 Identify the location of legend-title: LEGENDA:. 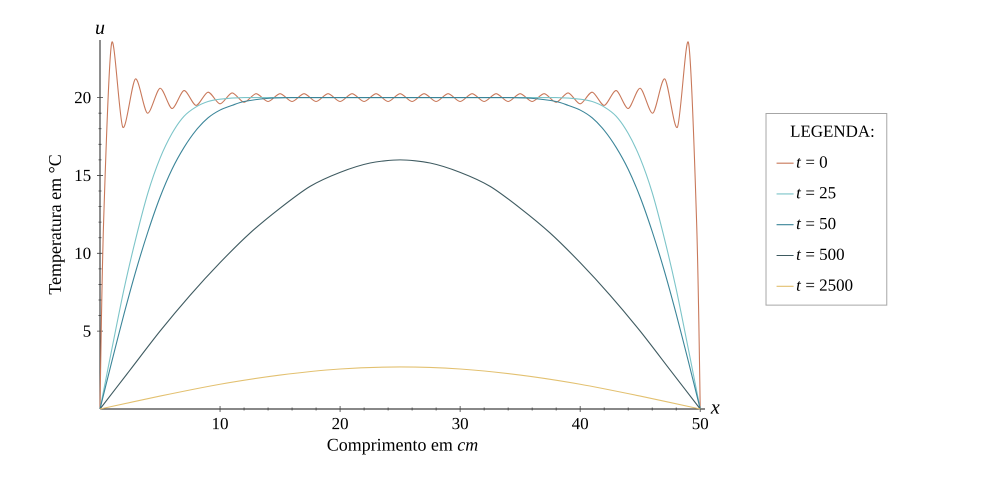
(832, 131).